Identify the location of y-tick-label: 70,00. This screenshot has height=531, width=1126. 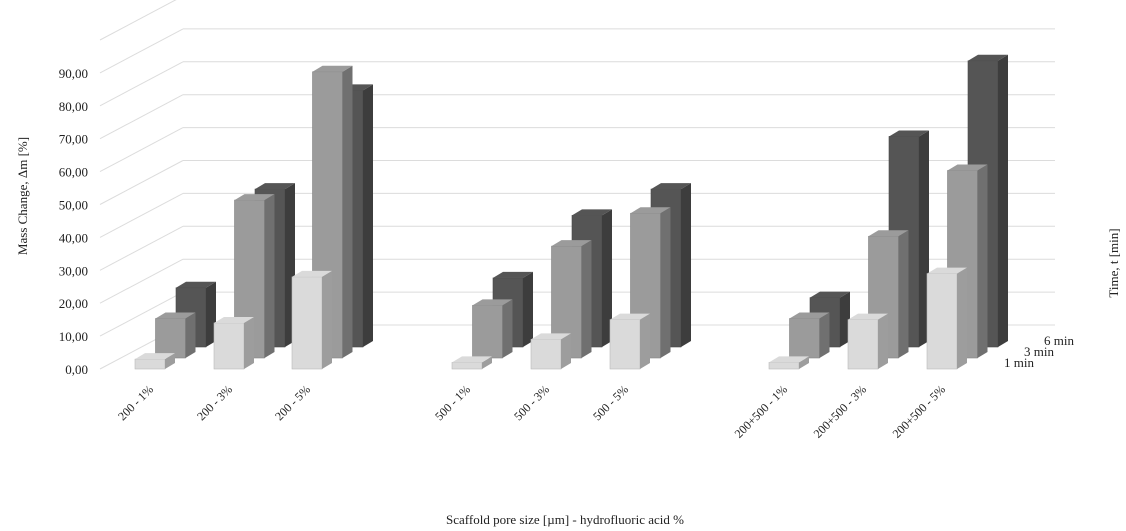
(73, 139).